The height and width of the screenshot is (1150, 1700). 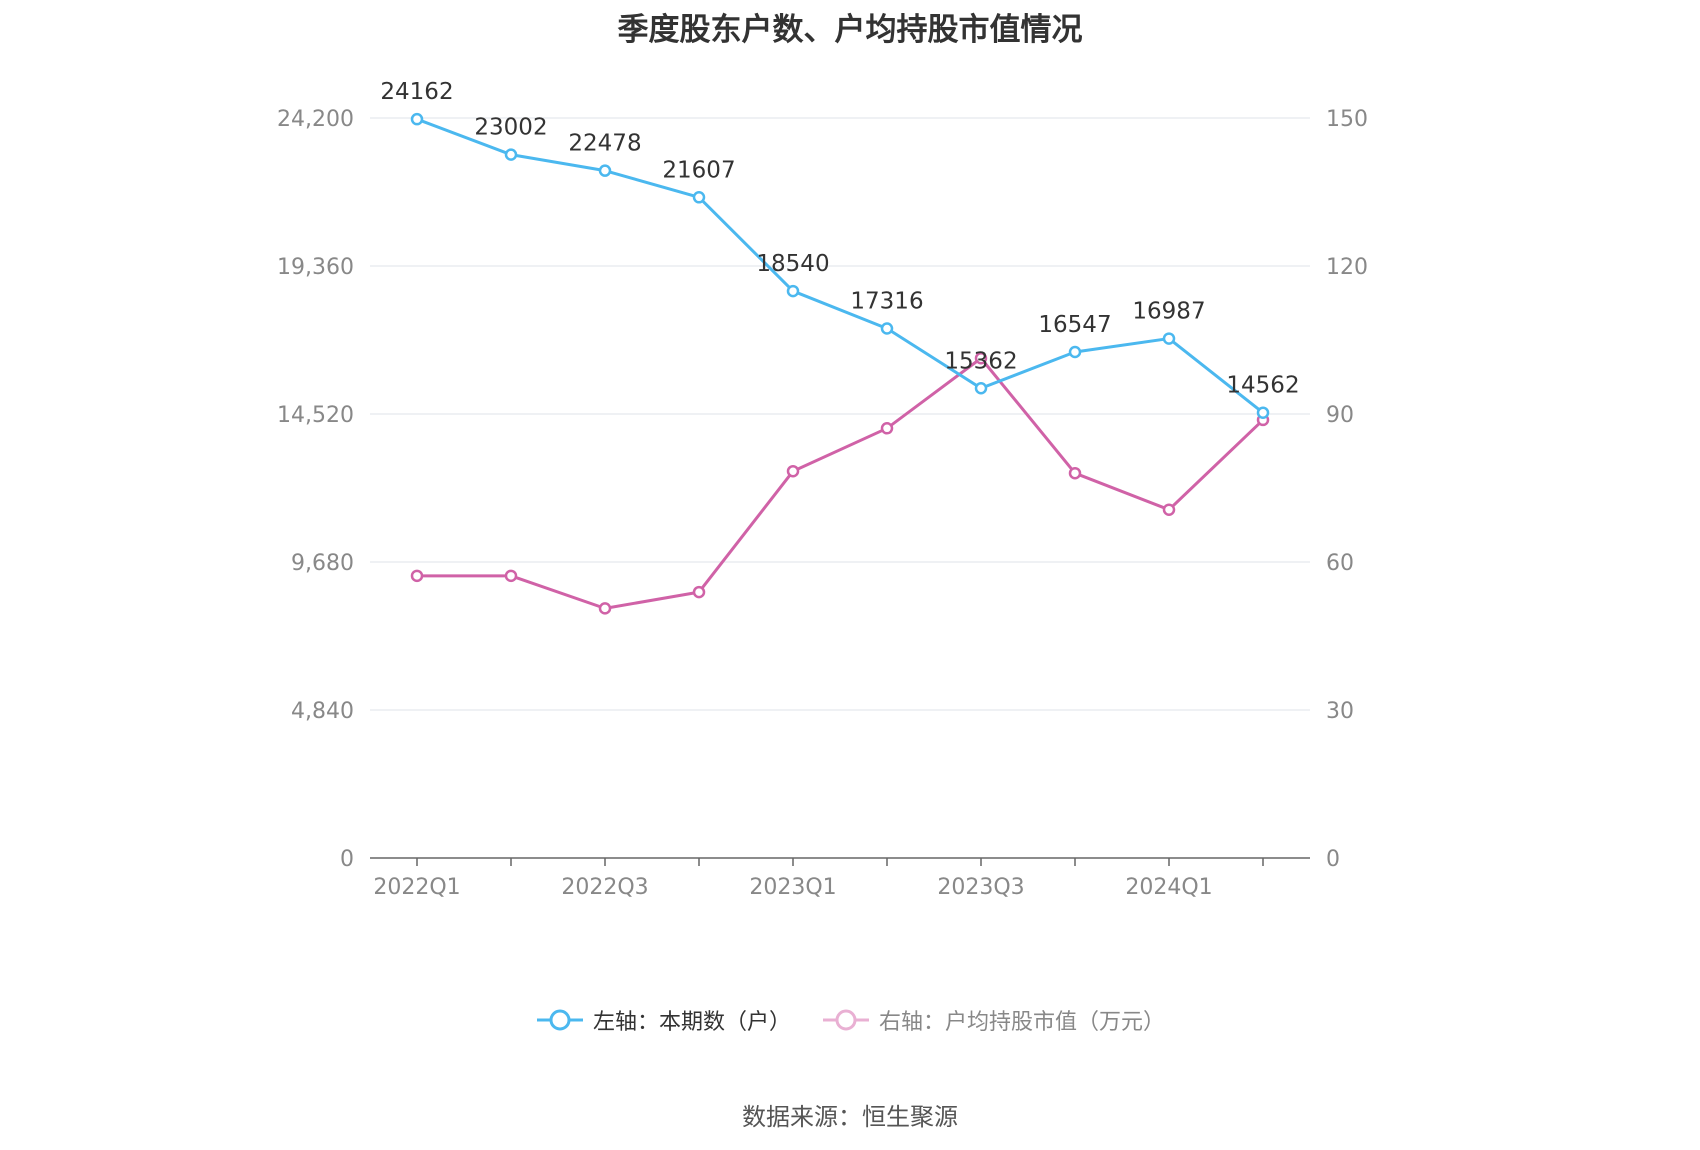 What do you see at coordinates (416, 92) in the screenshot?
I see `left-series-data-label: 24162` at bounding box center [416, 92].